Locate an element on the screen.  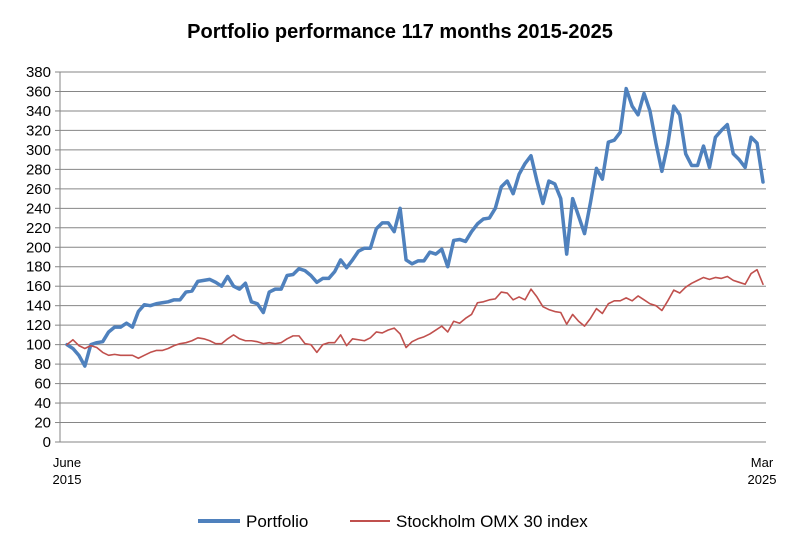
x-tick-label-start-year: 2015 is located at coordinates (67, 479).